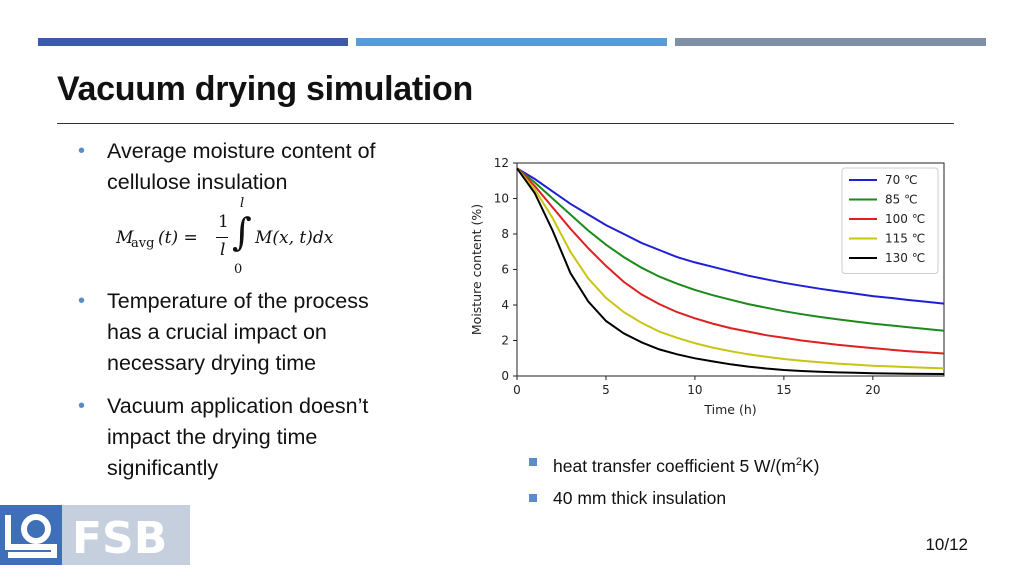  What do you see at coordinates (946, 544) in the screenshot?
I see `page-number: 10/12` at bounding box center [946, 544].